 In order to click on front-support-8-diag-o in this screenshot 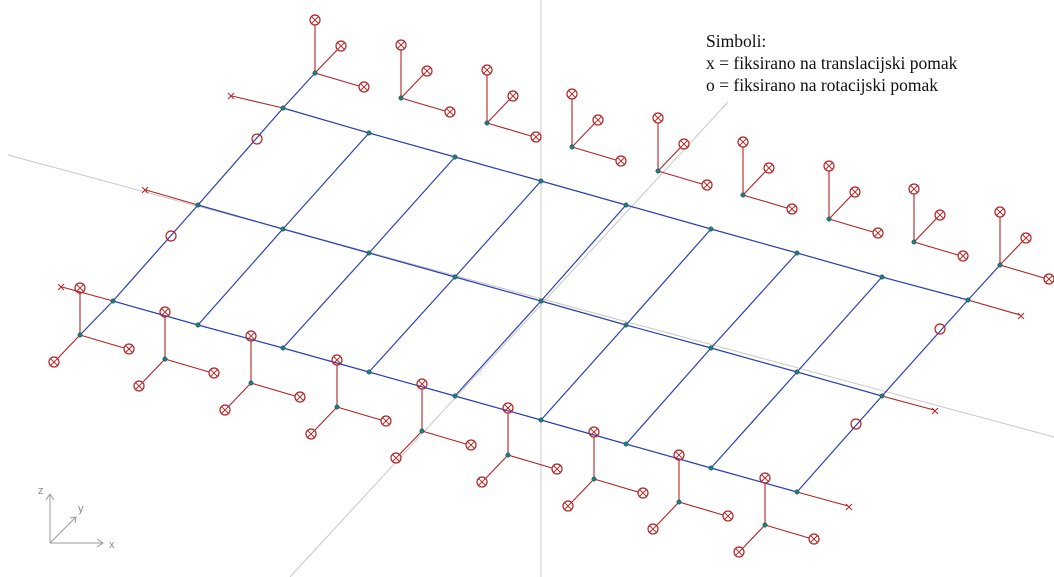, I will do `click(739, 552)`.